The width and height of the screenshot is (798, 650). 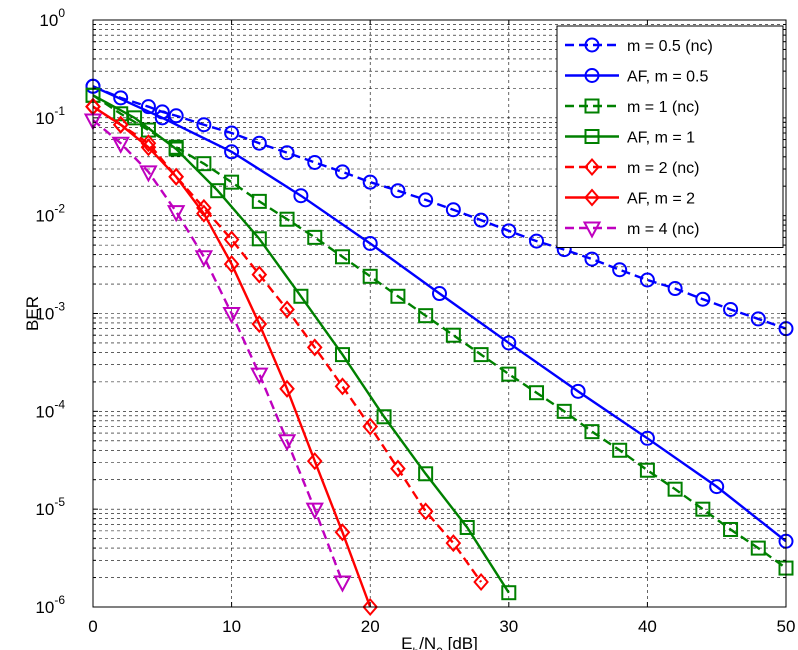 I want to click on legend-label: AF, m = 2, so click(x=661, y=199).